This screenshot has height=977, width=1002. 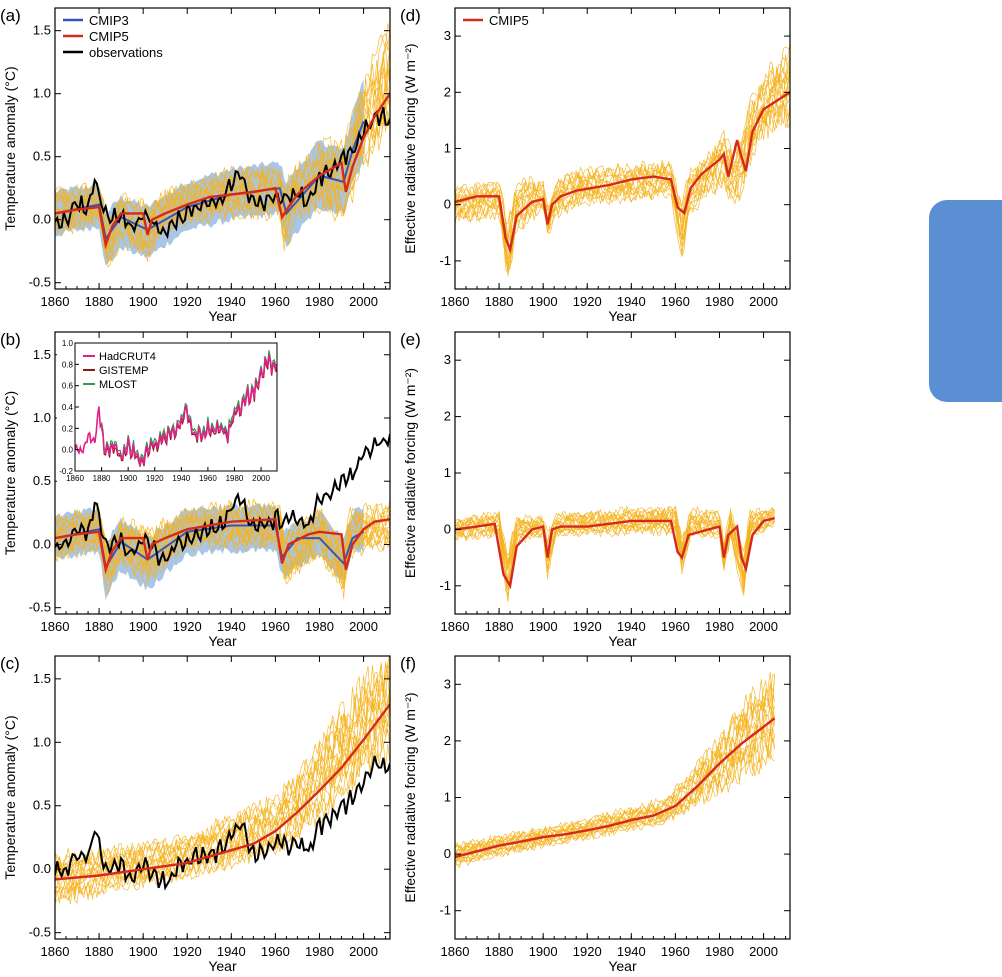 What do you see at coordinates (208, 478) in the screenshot?
I see `inset-x-tick-label: 1960` at bounding box center [208, 478].